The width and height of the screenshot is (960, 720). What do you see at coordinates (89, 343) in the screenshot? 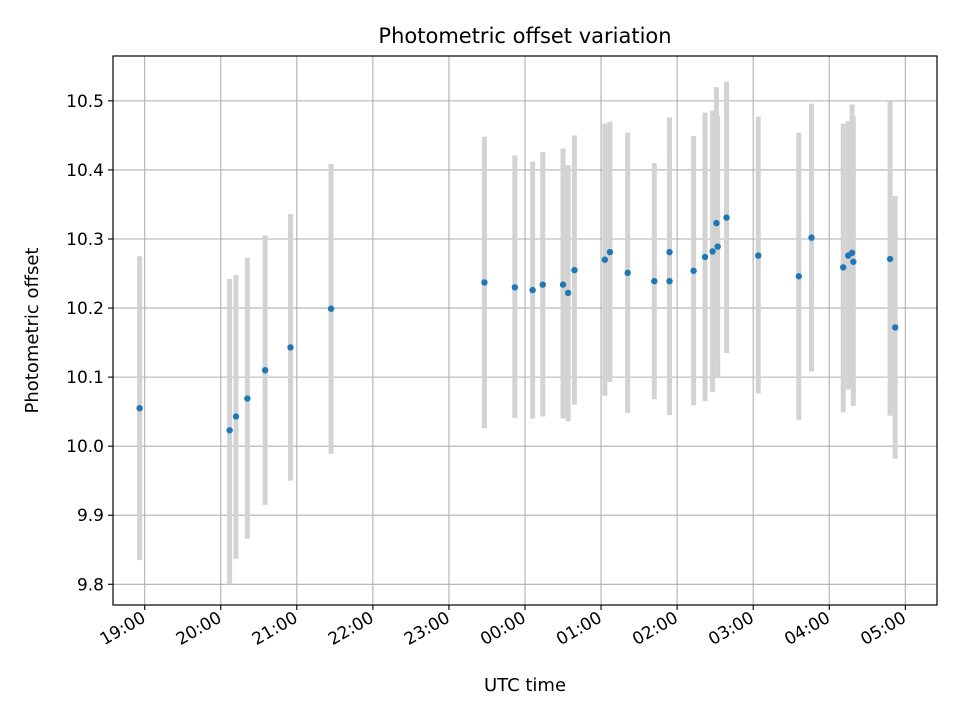
I see `y-axis: 9.8 9.9 10.0 10.1 10.2 10.3 10.4 10.5` at bounding box center [89, 343].